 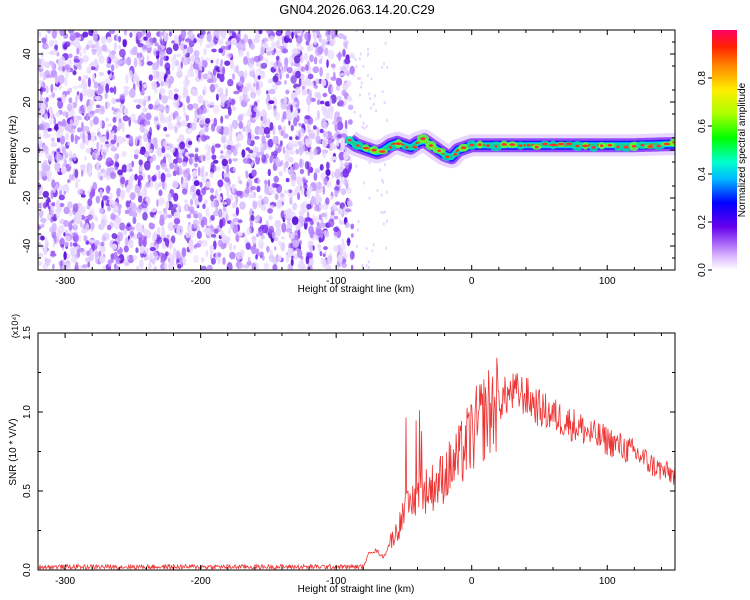 I want to click on y-tick-label: -20, so click(x=27, y=197).